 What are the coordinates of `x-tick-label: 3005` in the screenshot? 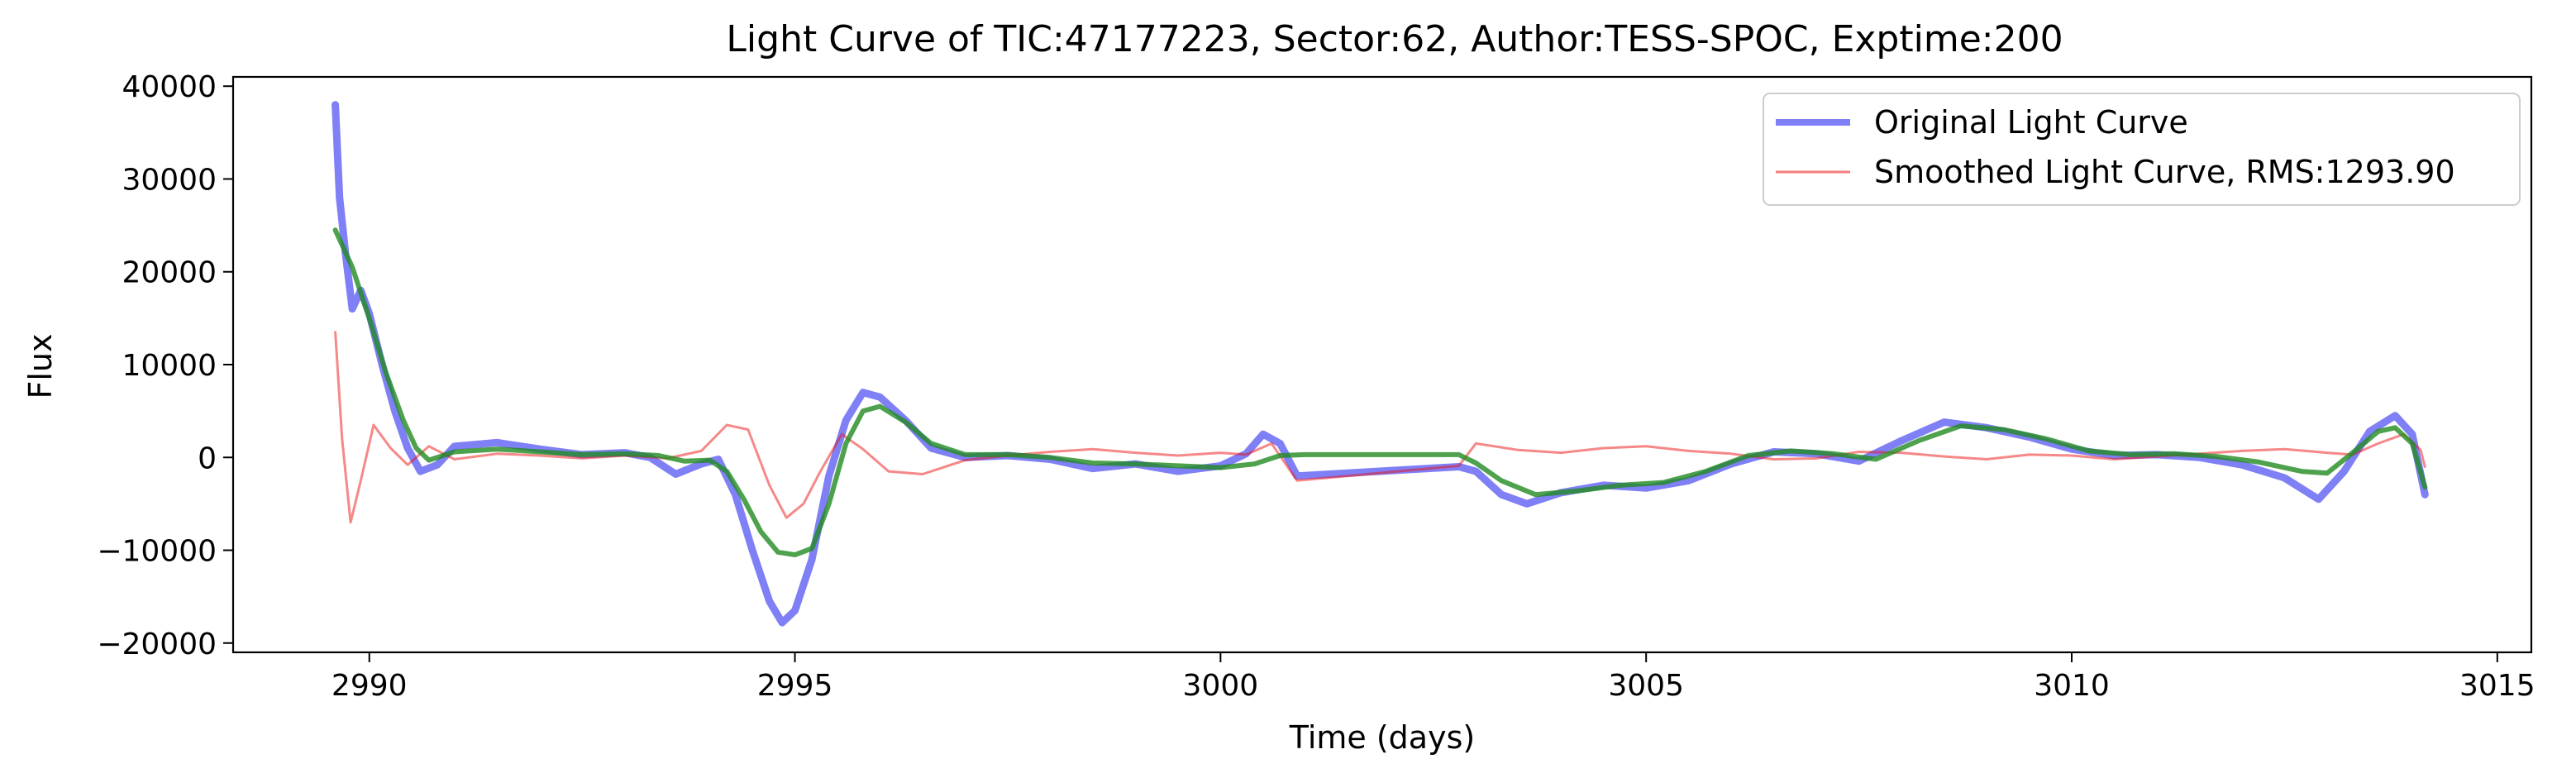 It's located at (1646, 686).